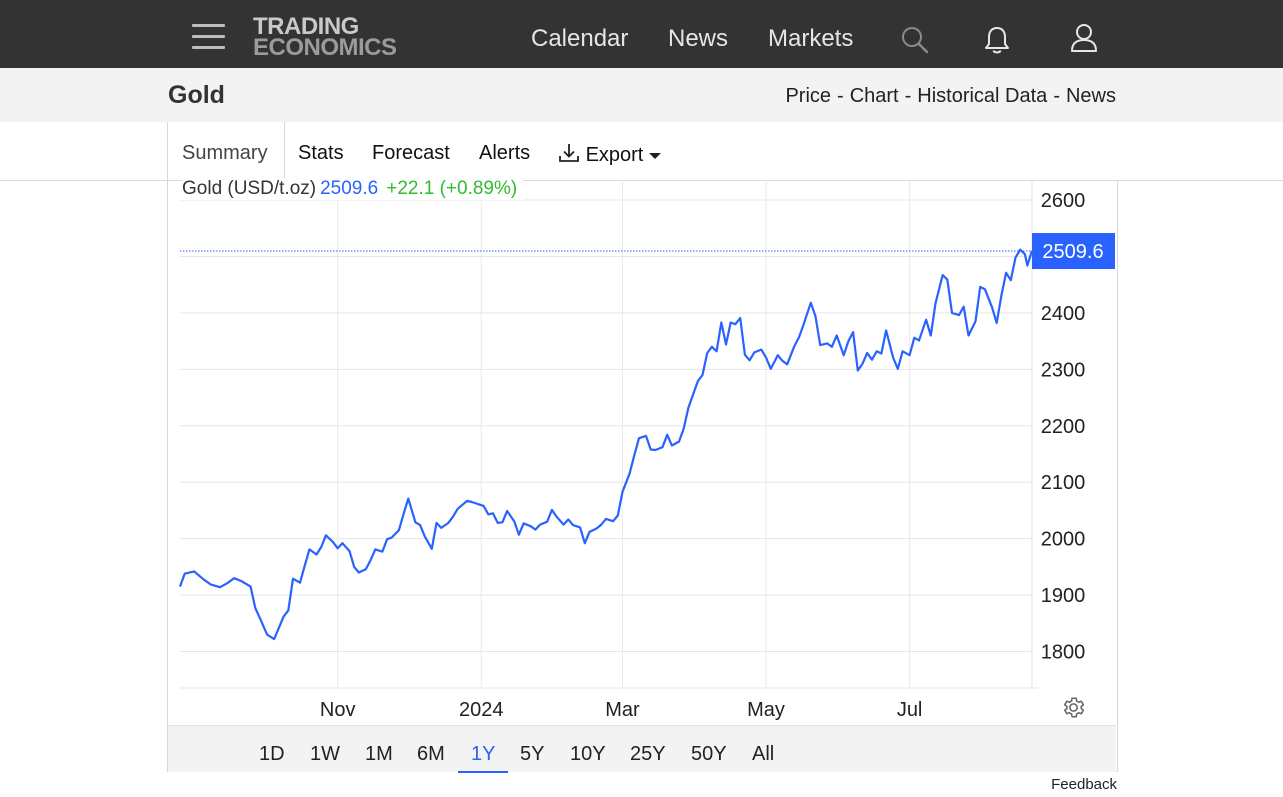 The width and height of the screenshot is (1283, 797). I want to click on user-icon, so click(1084, 40).